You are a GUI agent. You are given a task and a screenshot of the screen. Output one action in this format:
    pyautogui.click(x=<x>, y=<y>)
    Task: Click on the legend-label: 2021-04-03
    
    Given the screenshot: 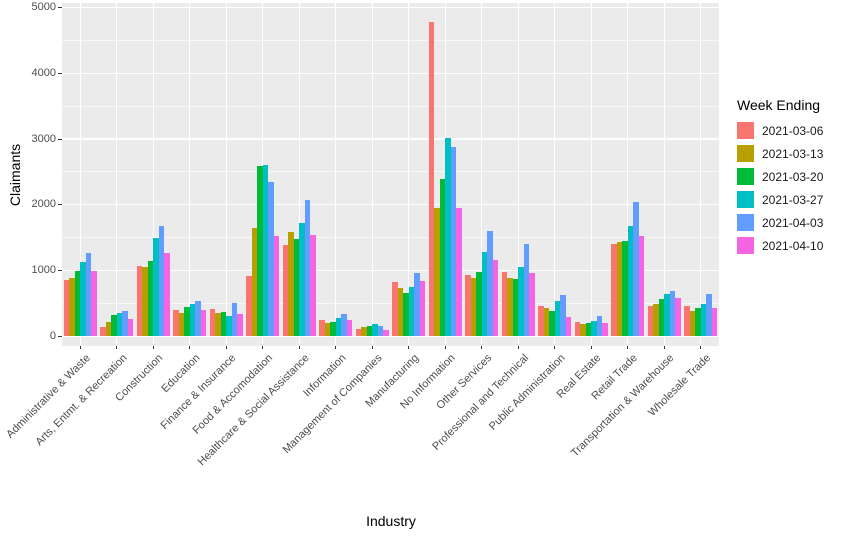 What is the action you would take?
    pyautogui.click(x=793, y=222)
    